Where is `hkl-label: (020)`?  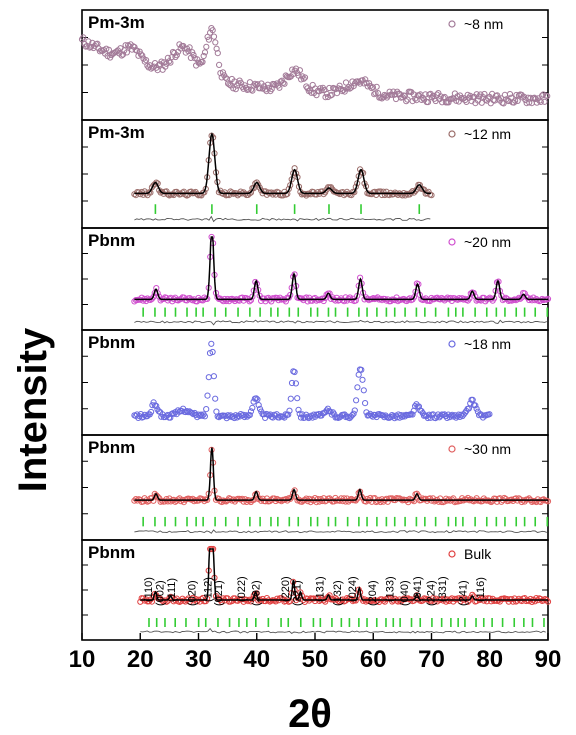 hkl-label: (020) is located at coordinates (193, 593).